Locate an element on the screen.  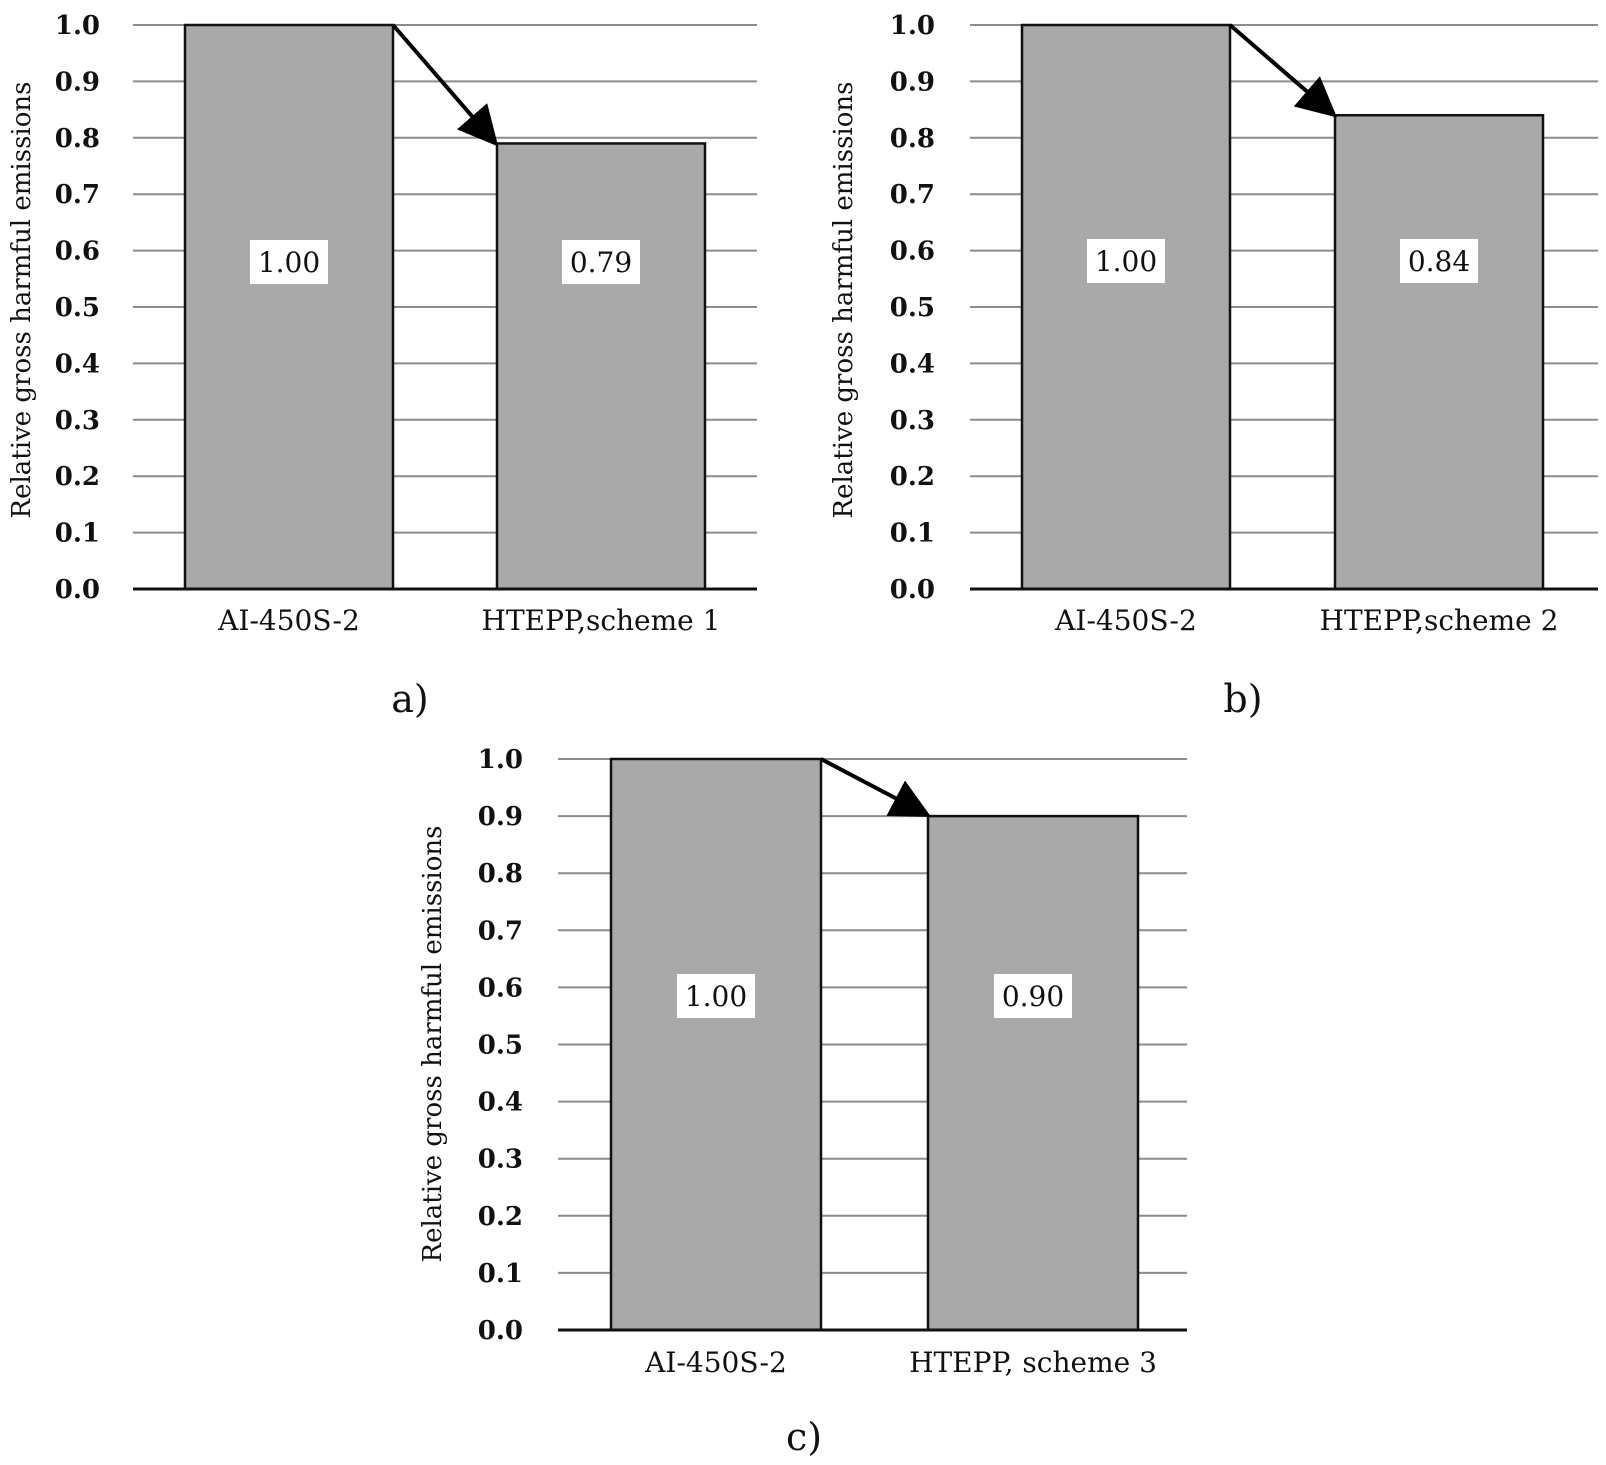
x-category-label: HTEPP, scheme 3 is located at coordinates (1033, 1362).